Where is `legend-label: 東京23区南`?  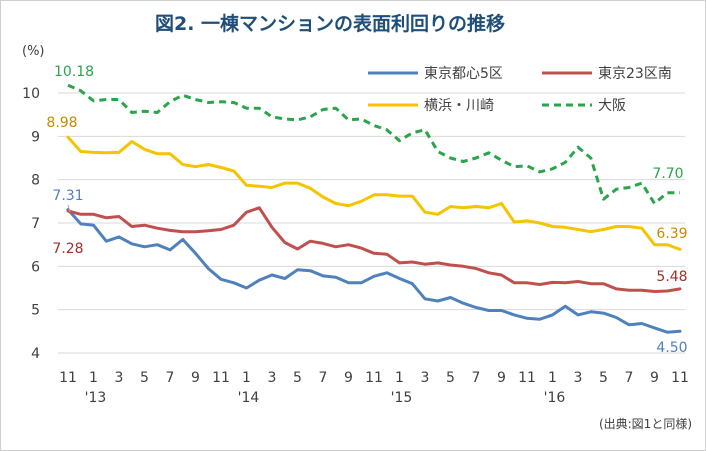
legend-label: 東京23区南 is located at coordinates (635, 74).